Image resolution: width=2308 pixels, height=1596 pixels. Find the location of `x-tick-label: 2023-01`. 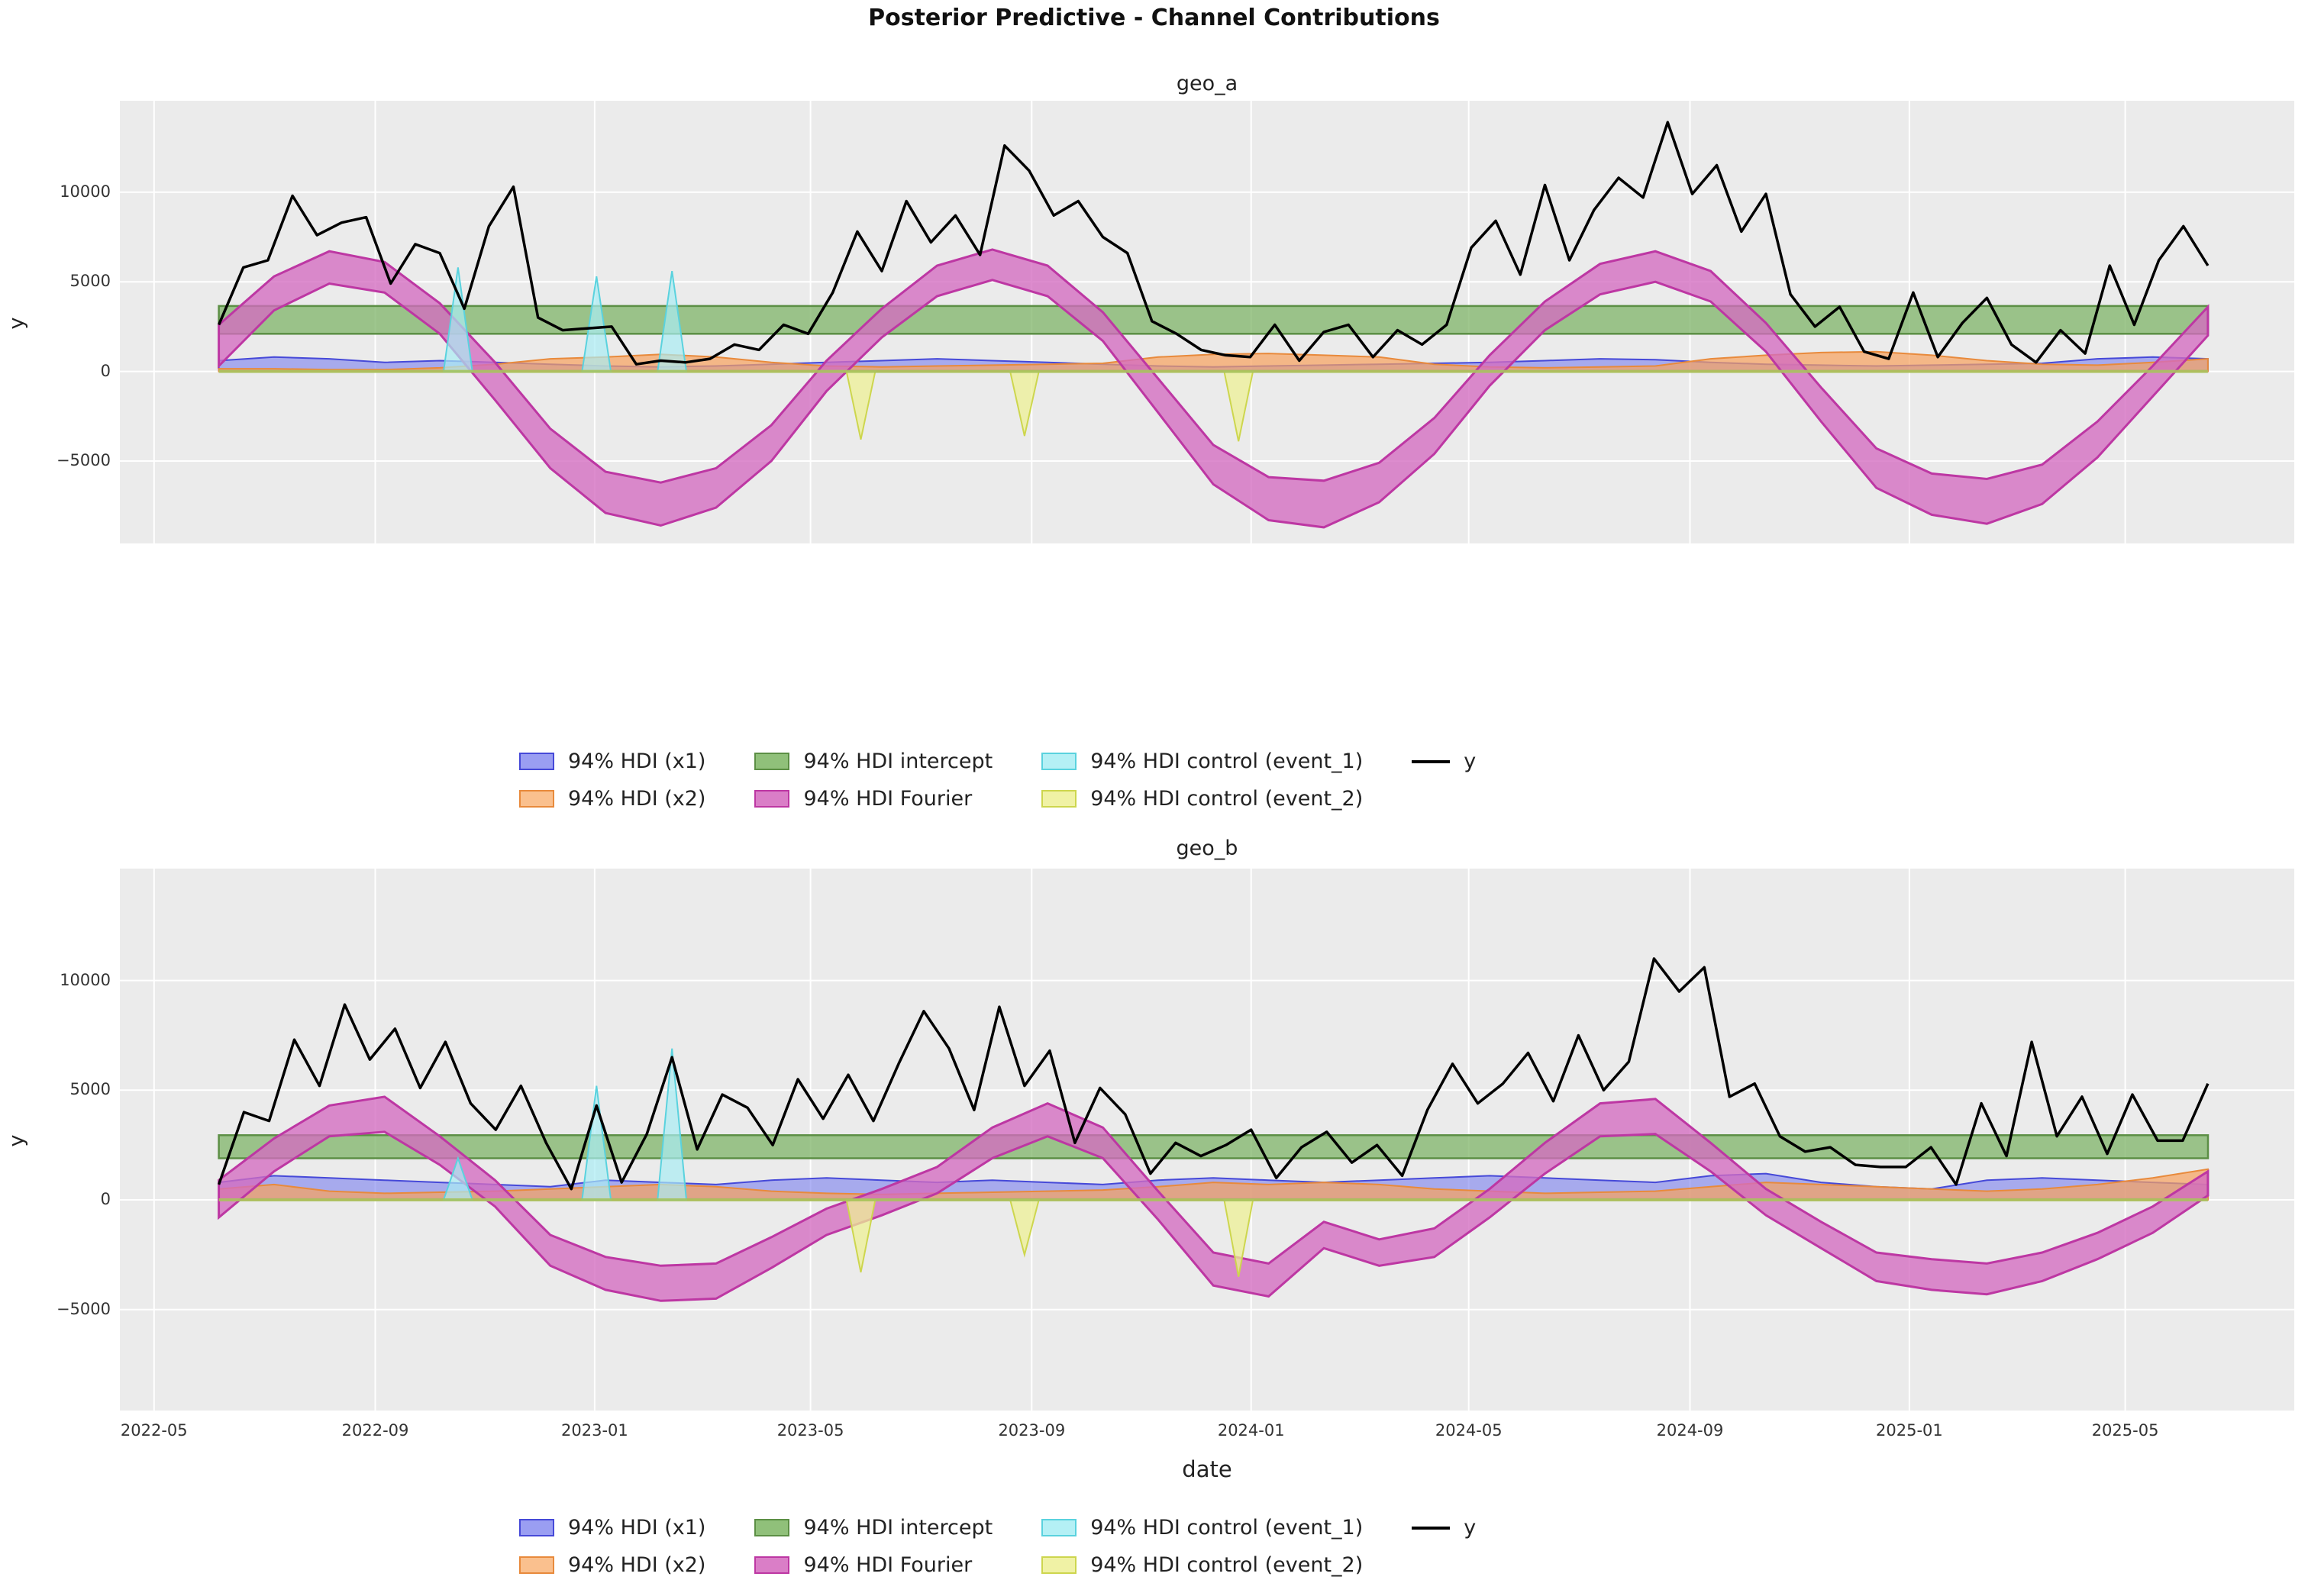

x-tick-label: 2023-01 is located at coordinates (594, 1430).